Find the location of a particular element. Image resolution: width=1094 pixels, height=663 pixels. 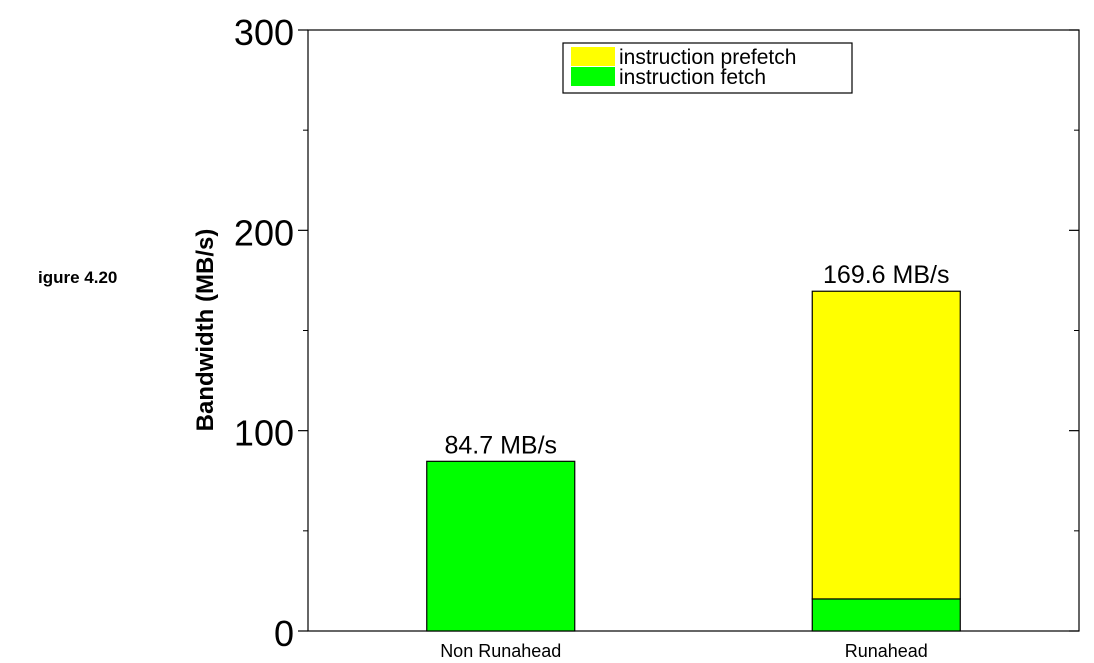

legend-label: instruction fetch is located at coordinates (692, 77).